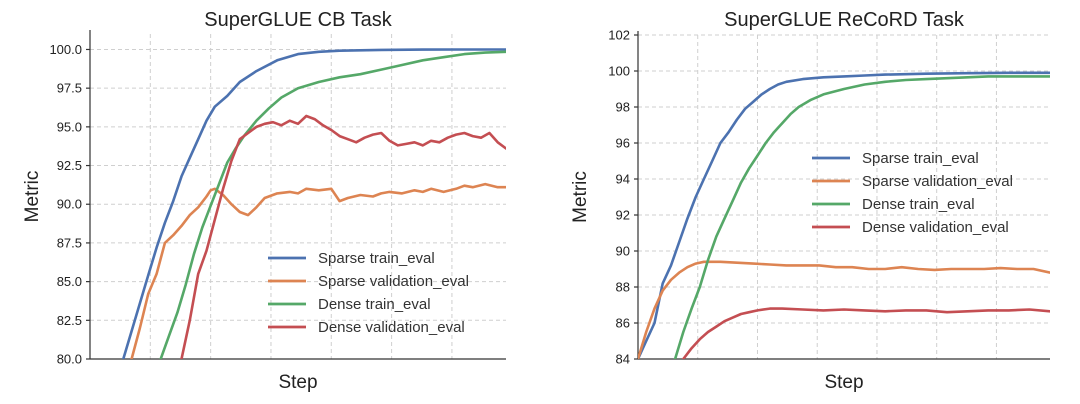  What do you see at coordinates (623, 287) in the screenshot?
I see `y-tick-label: 88` at bounding box center [623, 287].